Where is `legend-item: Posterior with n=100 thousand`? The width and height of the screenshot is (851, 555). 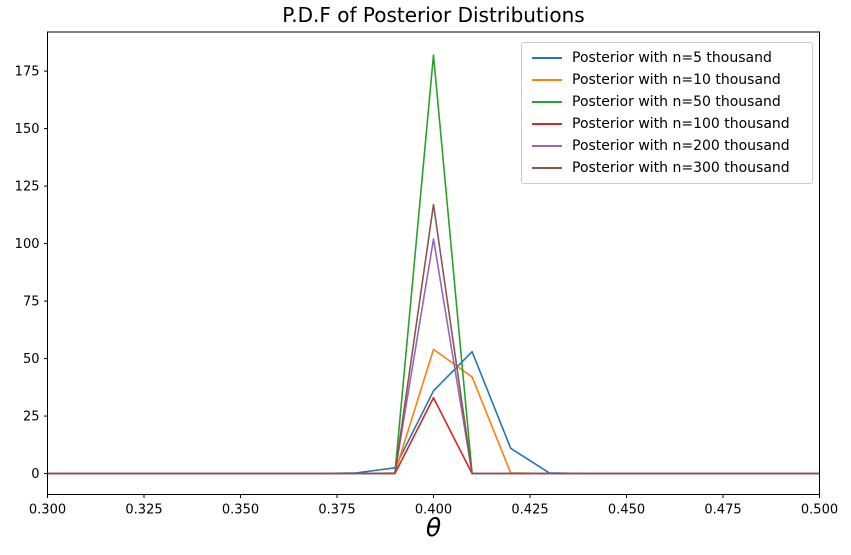
legend-item: Posterior with n=100 thousand is located at coordinates (667, 124).